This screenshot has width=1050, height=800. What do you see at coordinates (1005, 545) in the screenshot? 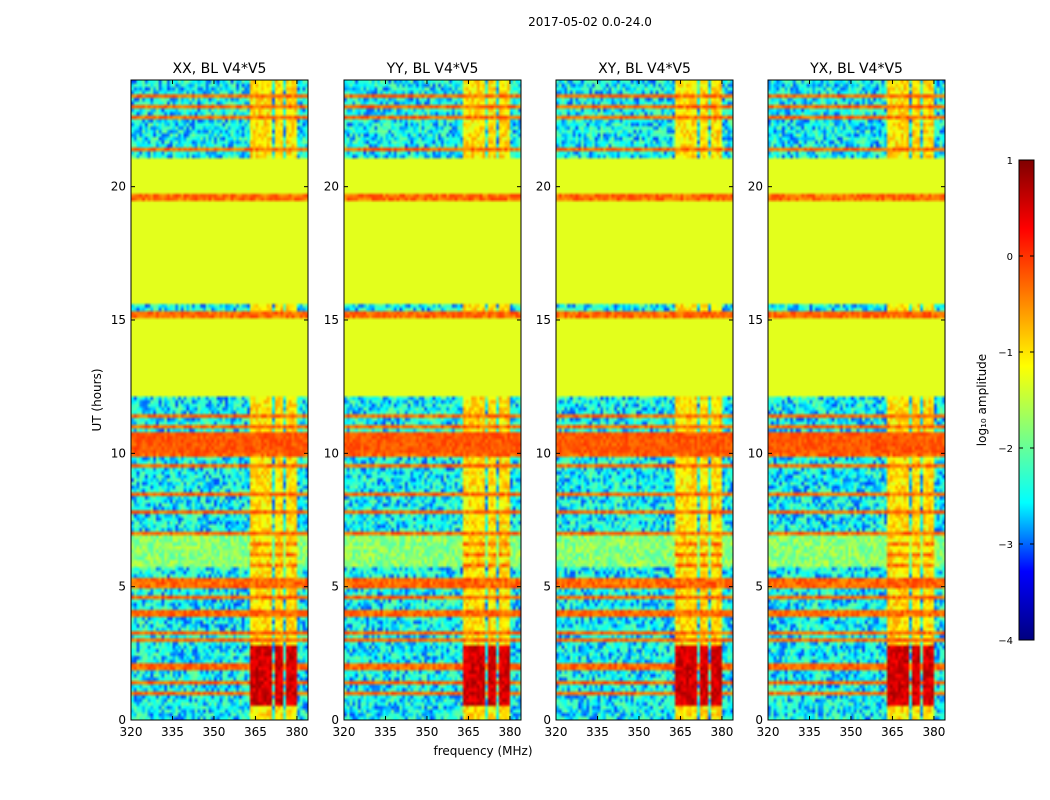
I see `colorbar-tick-label: −3` at bounding box center [1005, 545].